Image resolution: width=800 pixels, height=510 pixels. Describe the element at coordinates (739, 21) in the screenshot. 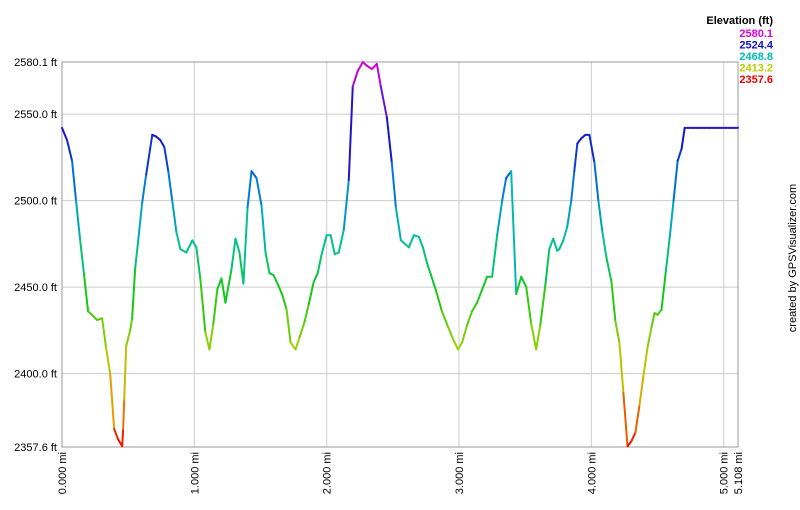

I see `legend-title: Elevation (ft)` at that location.